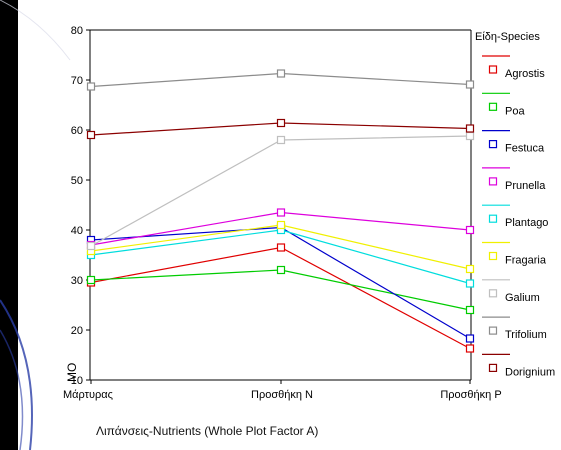 This screenshot has width=561, height=450. Describe the element at coordinates (526, 223) in the screenshot. I see `legend-label: Plantago` at that location.